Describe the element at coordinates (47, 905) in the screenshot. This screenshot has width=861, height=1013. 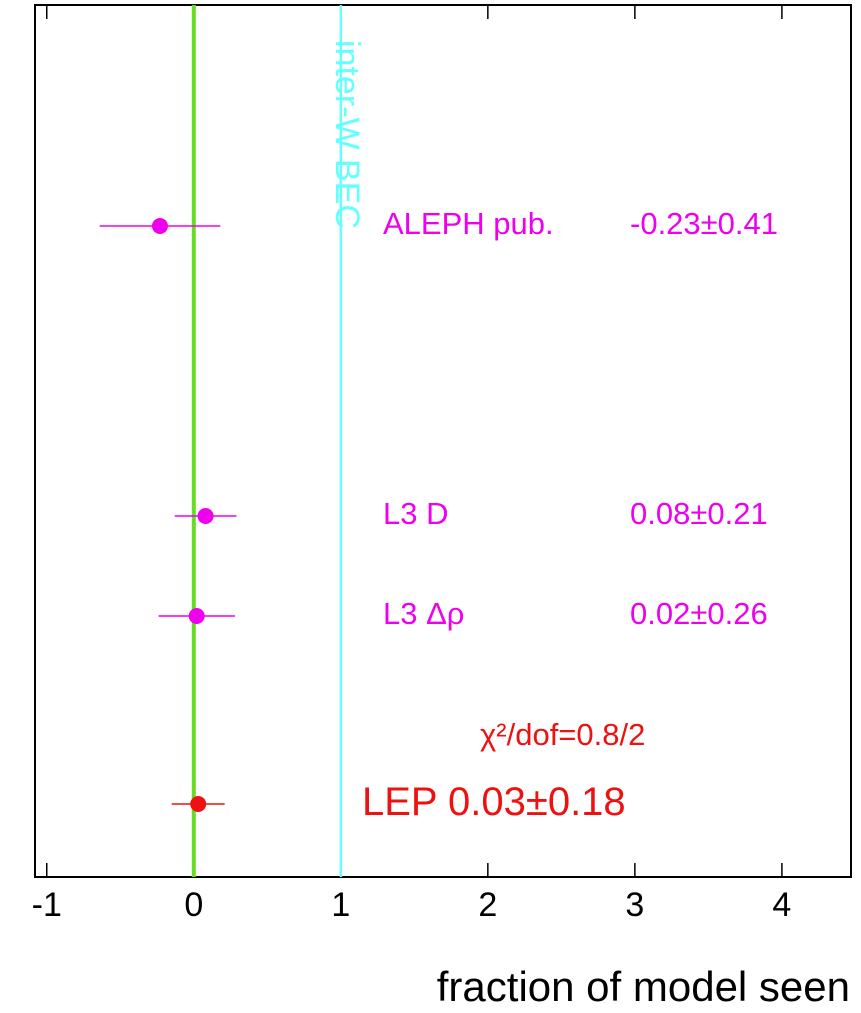
I see `x-tick-label: -1` at that location.